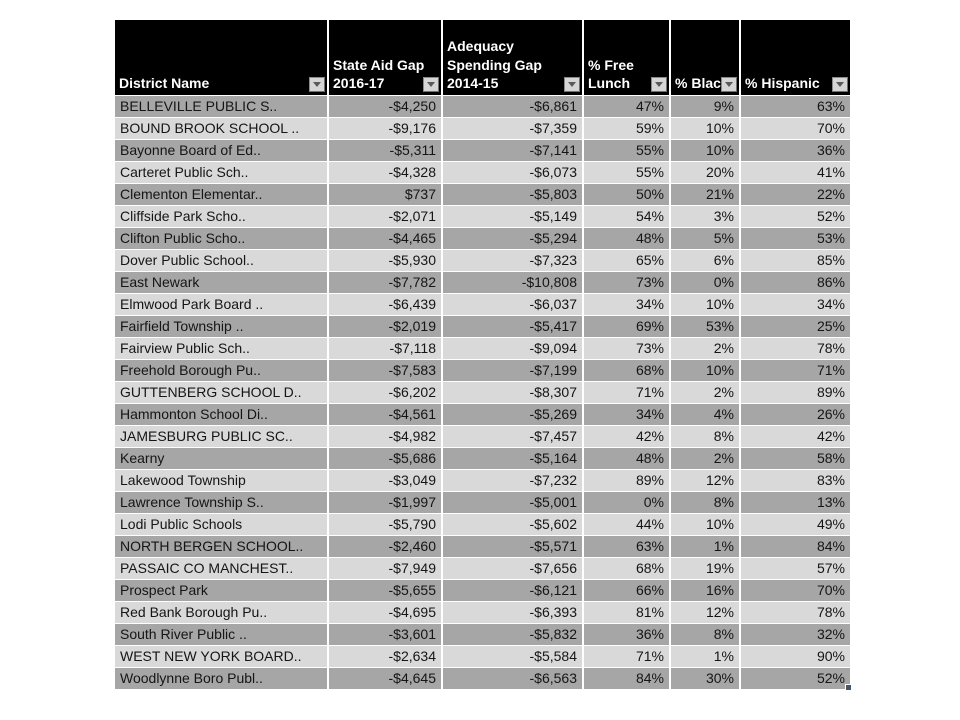 This screenshot has height=720, width=960. Describe the element at coordinates (705, 194) in the screenshot. I see `cell-black: 21%` at that location.